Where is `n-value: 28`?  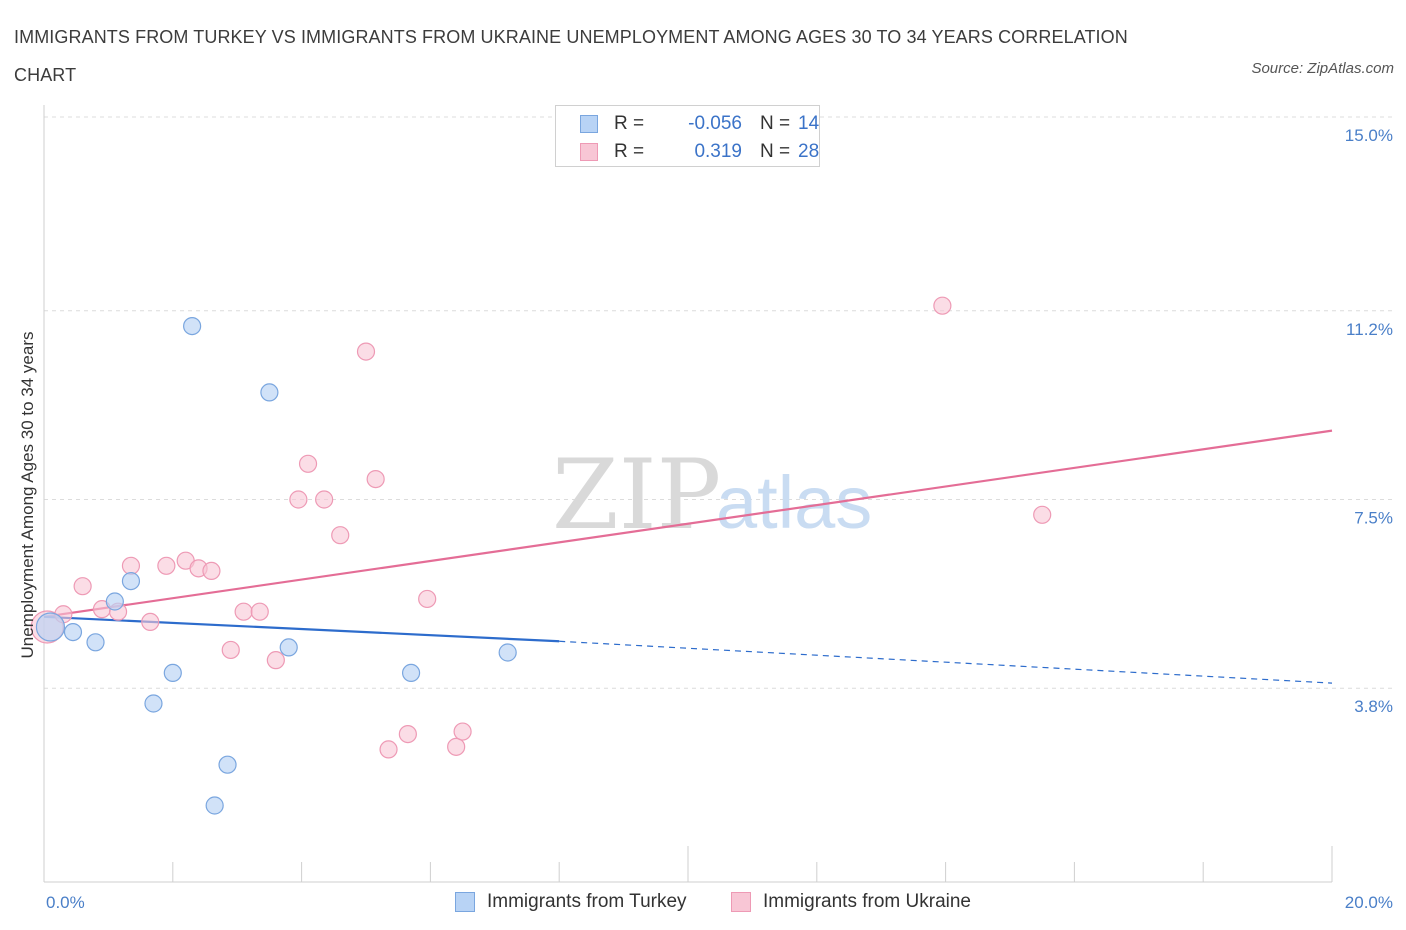
n-value: 28 is located at coordinates (809, 151).